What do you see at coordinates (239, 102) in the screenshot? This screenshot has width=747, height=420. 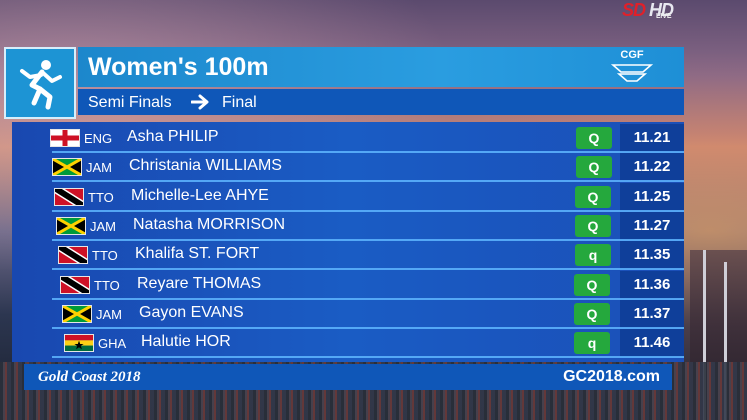 I see `to-round: Final` at bounding box center [239, 102].